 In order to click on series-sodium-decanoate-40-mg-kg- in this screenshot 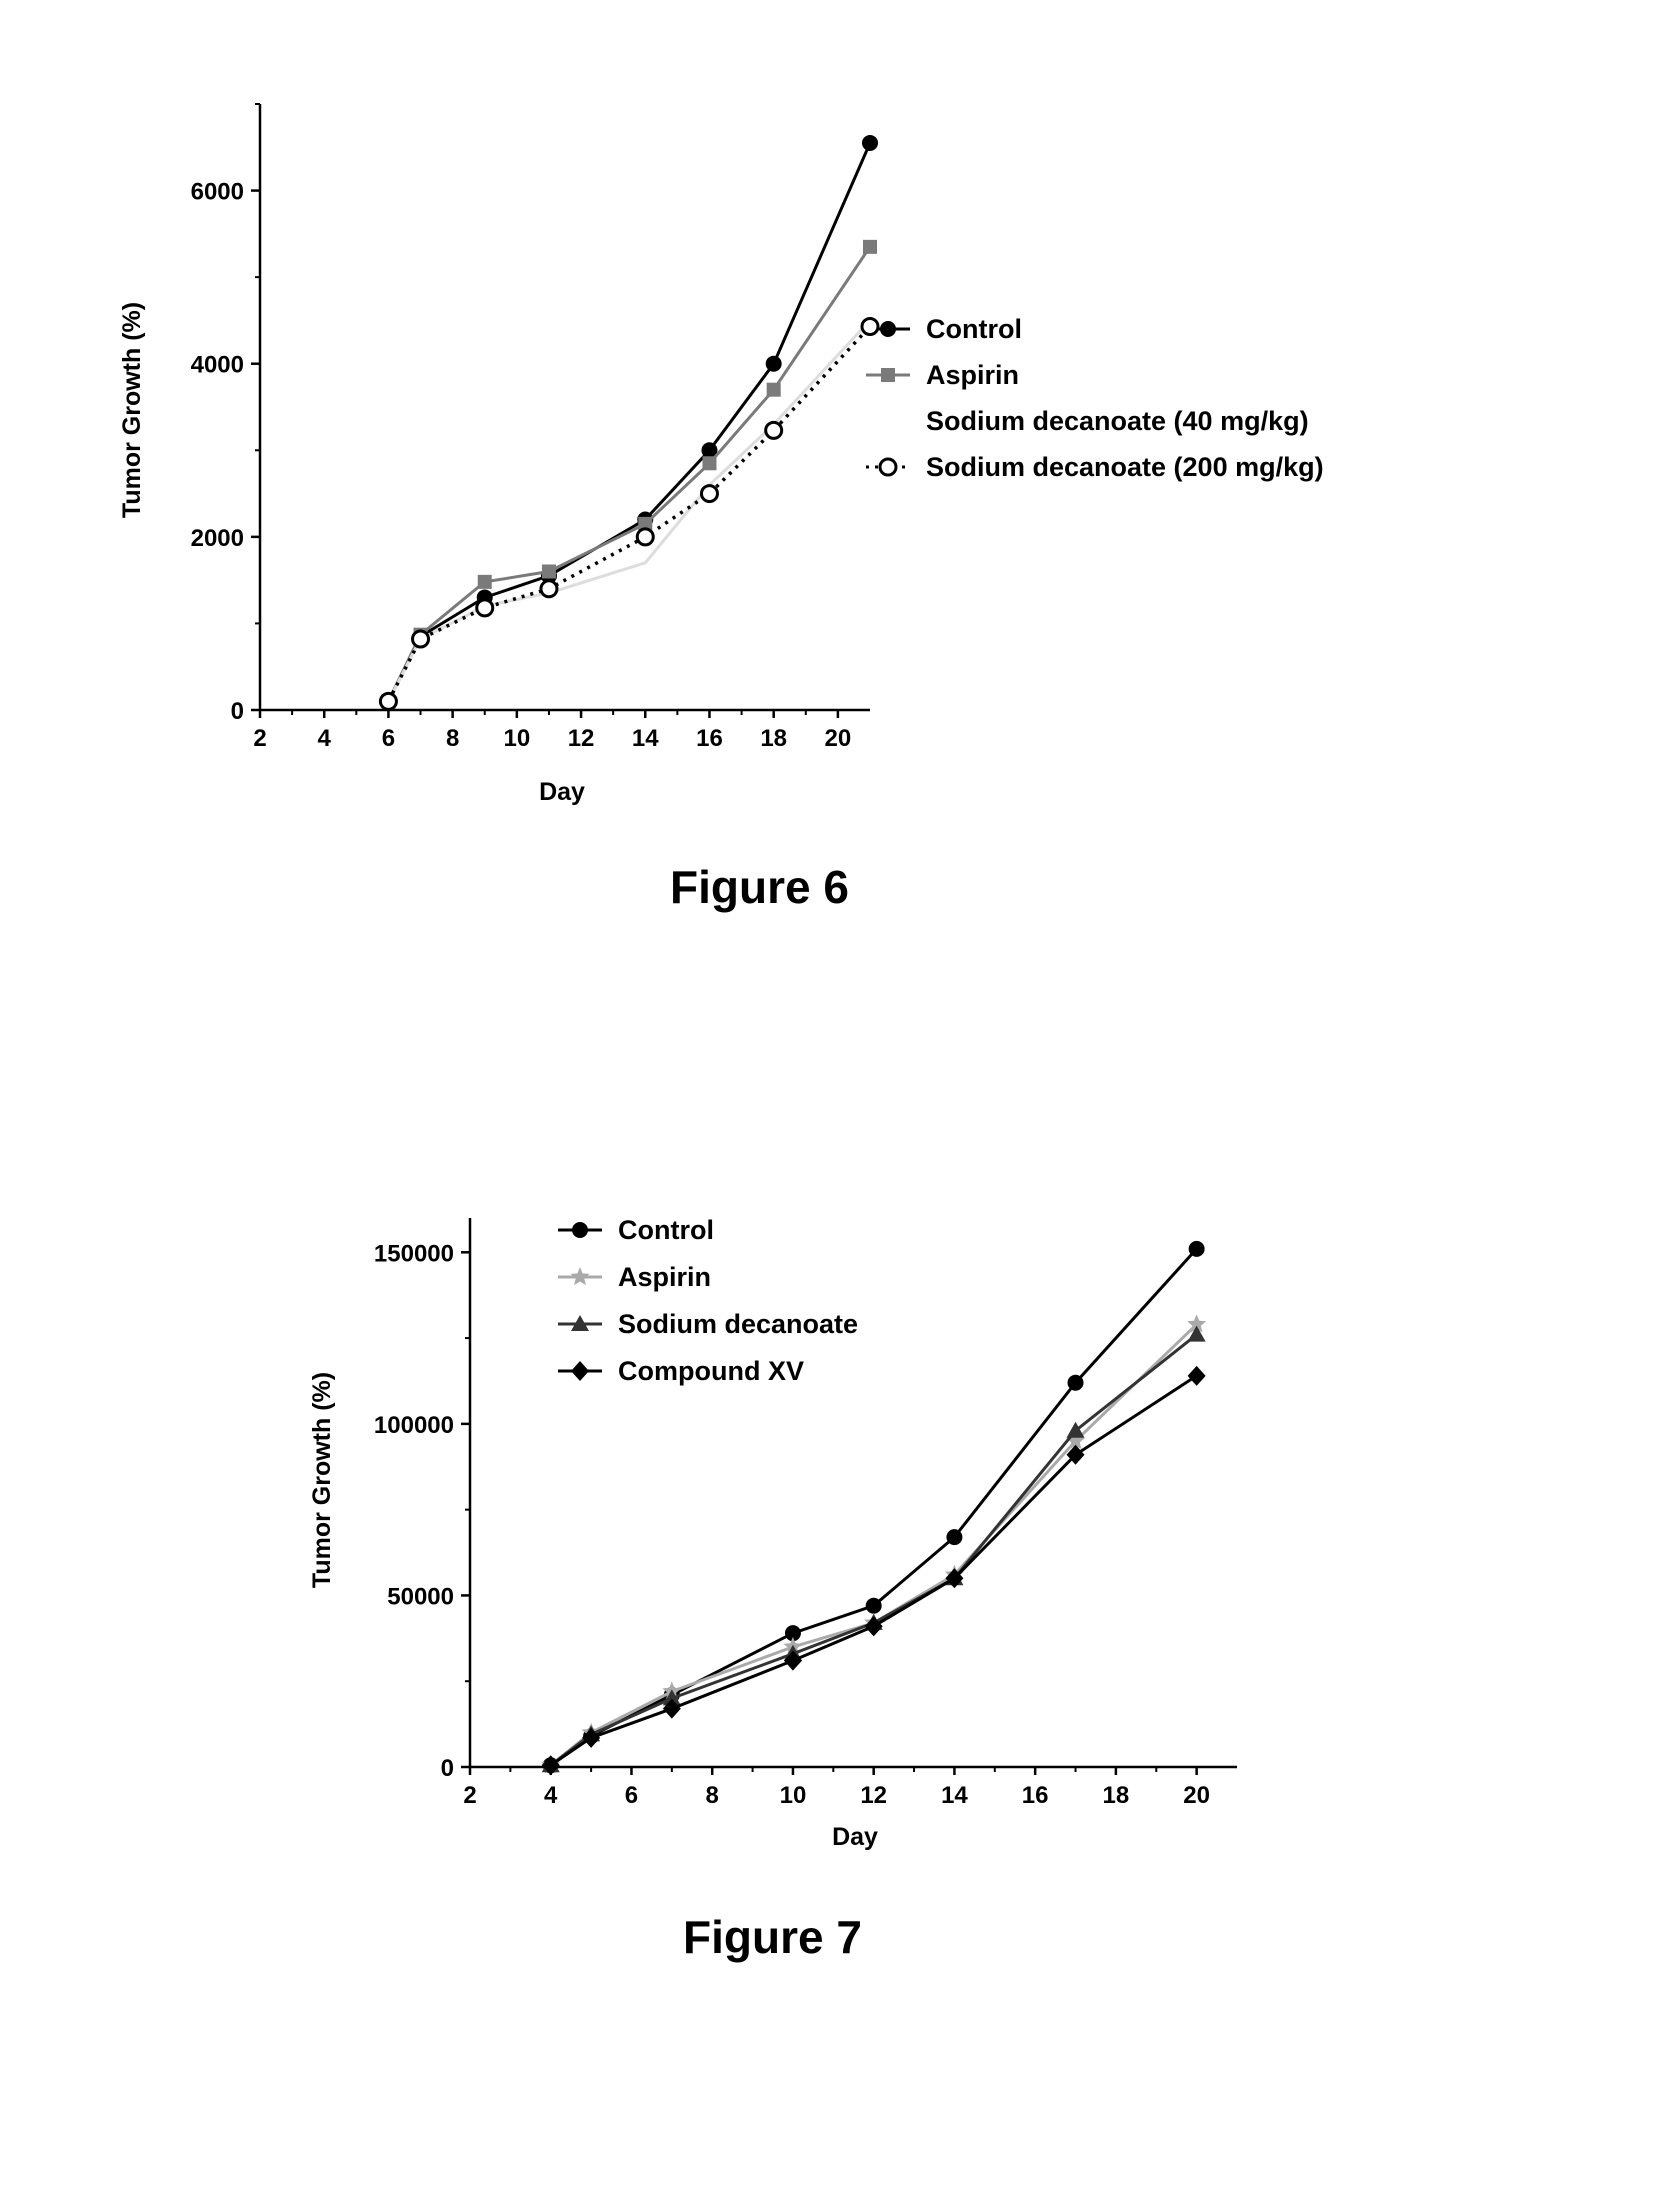, I will do `click(629, 510)`.